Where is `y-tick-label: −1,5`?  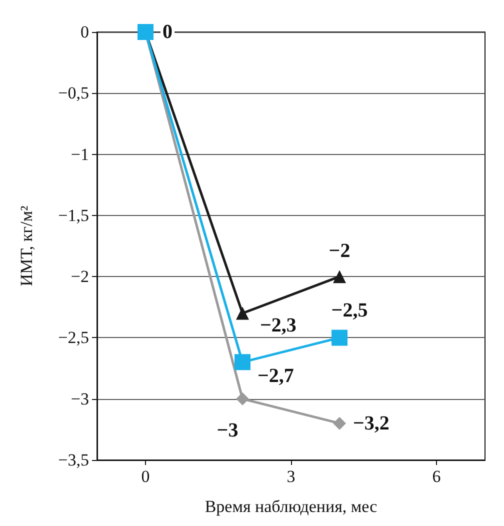 y-tick-label: −1,5 is located at coordinates (73, 215).